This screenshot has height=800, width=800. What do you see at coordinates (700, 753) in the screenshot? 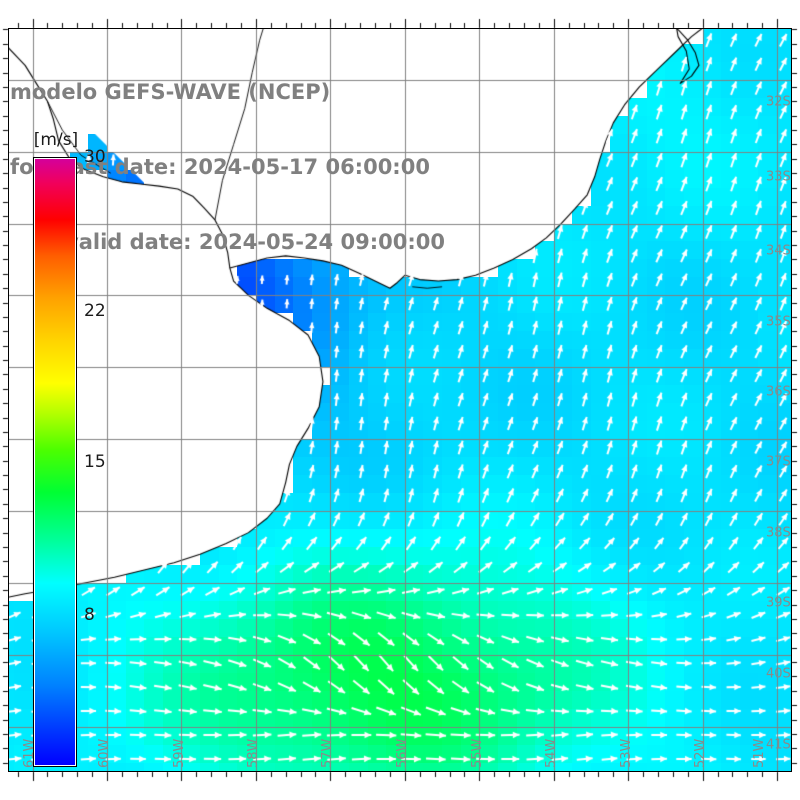
I see `lon-label-52W: 52W` at bounding box center [700, 753].